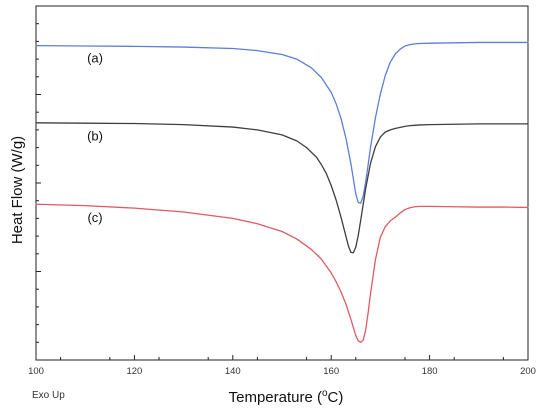 This screenshot has height=413, width=550. What do you see at coordinates (48, 395) in the screenshot?
I see `exo-up-note: Exo Up` at bounding box center [48, 395].